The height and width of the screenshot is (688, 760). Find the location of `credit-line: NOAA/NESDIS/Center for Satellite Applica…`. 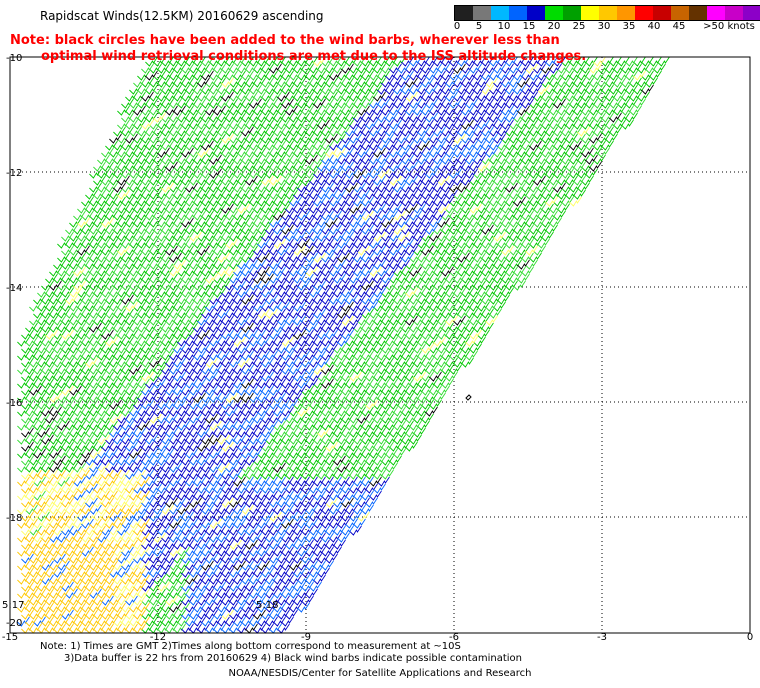

credit-line: NOAA/NESDIS/Center for Satellite Applica… is located at coordinates (380, 673).